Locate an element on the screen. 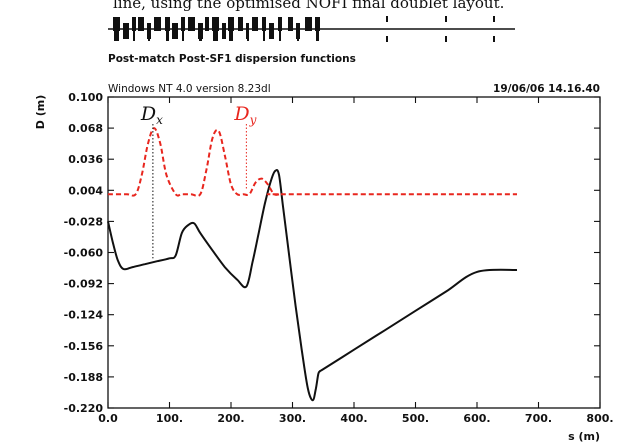 The width and height of the screenshot is (617, 446). y-tick-label: 0.100 is located at coordinates (85, 97).